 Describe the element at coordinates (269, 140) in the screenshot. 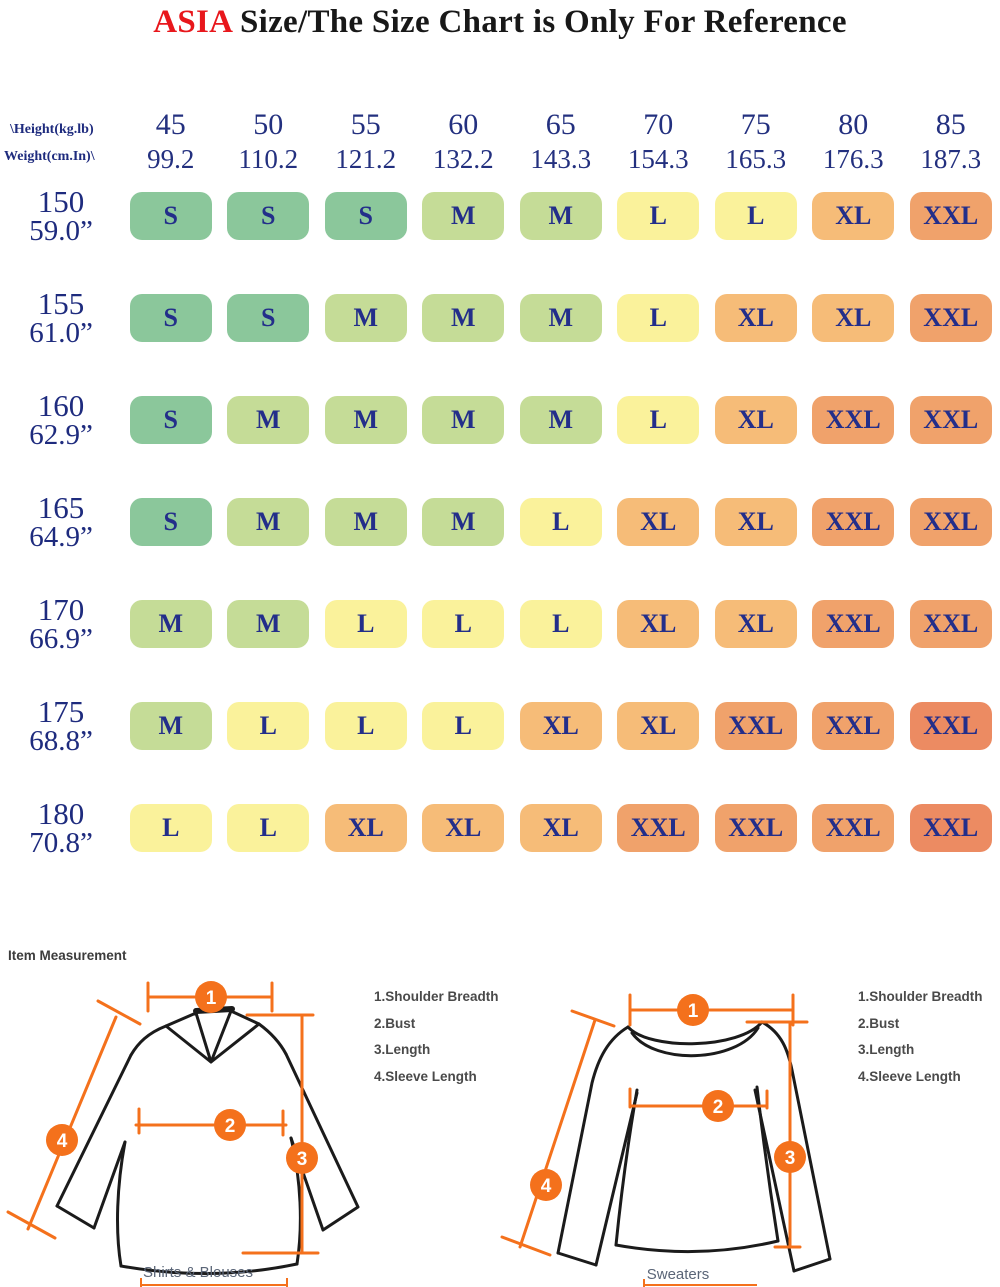

I see `column-header: 50 110.2` at that location.